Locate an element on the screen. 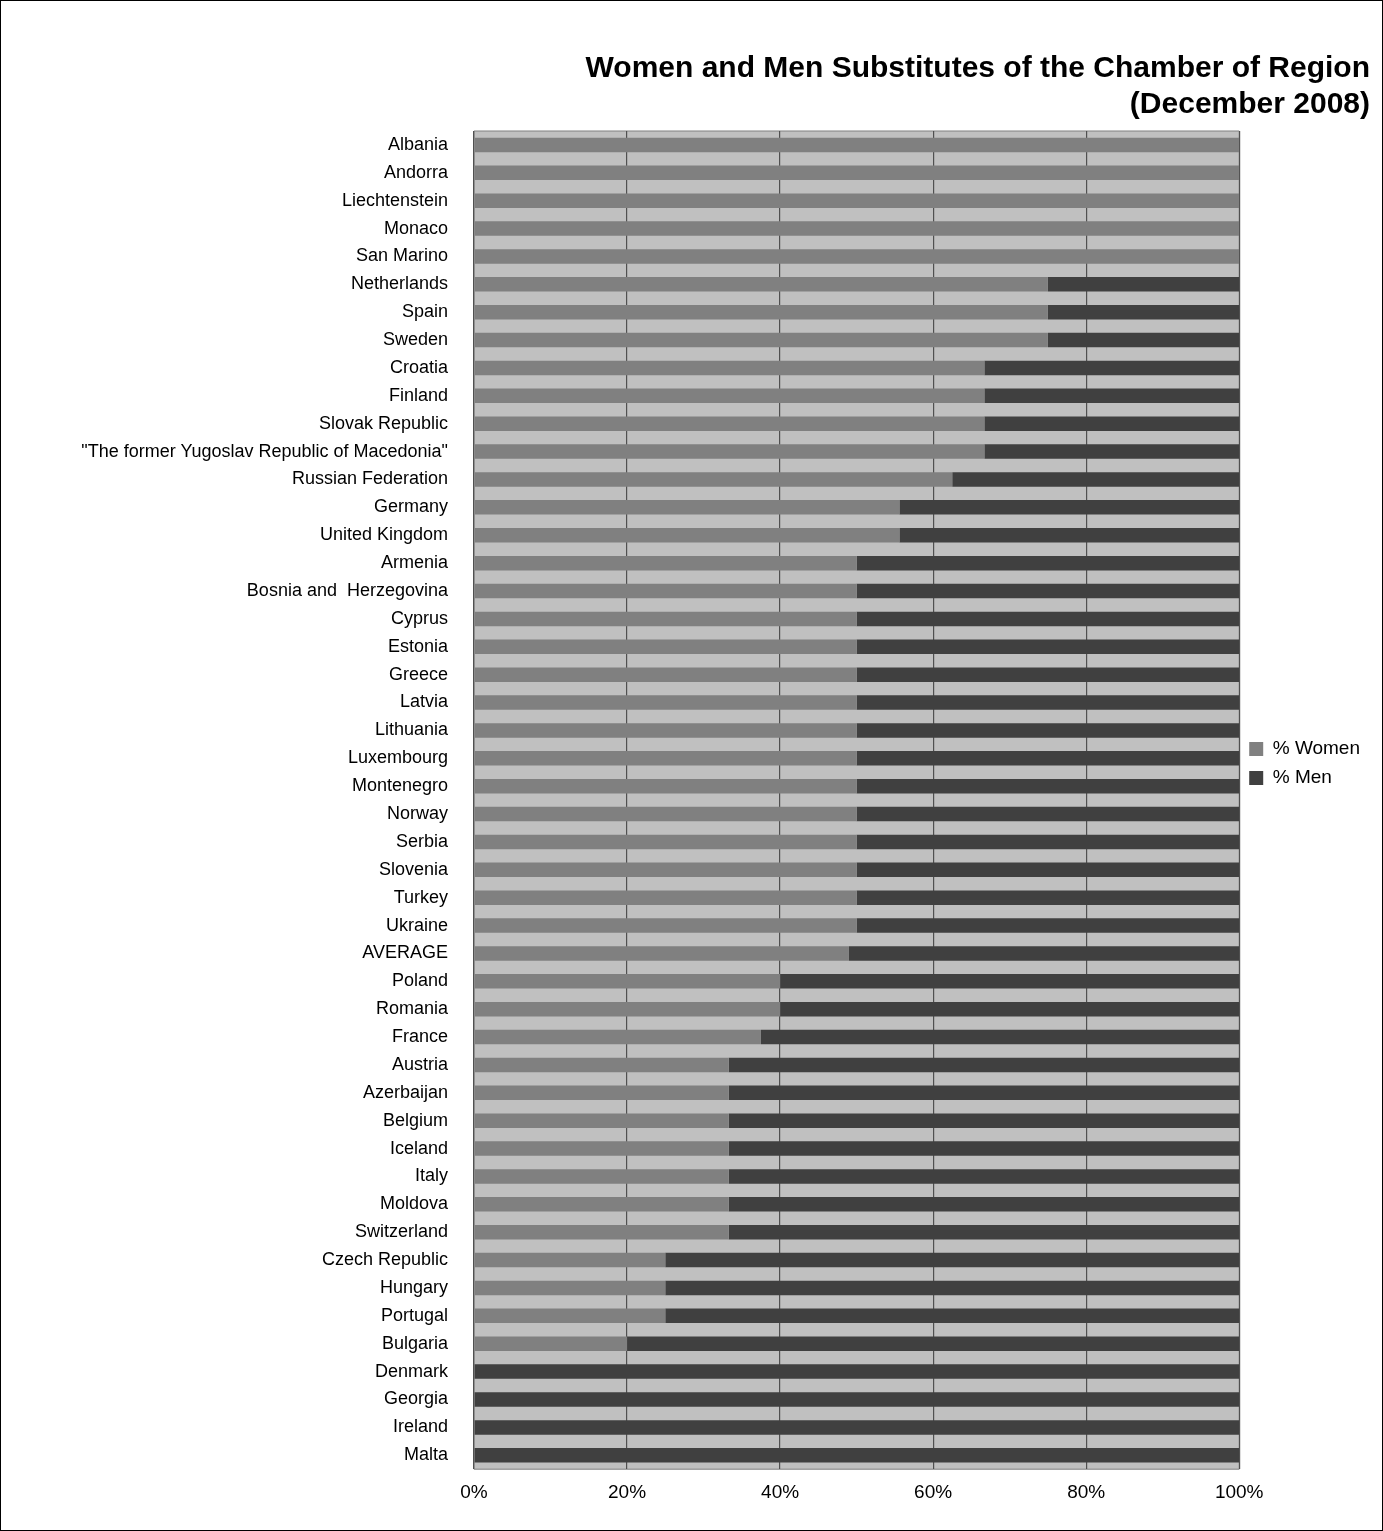 This screenshot has height=1531, width=1383. y-tick-label: Ireland is located at coordinates (420, 1426).